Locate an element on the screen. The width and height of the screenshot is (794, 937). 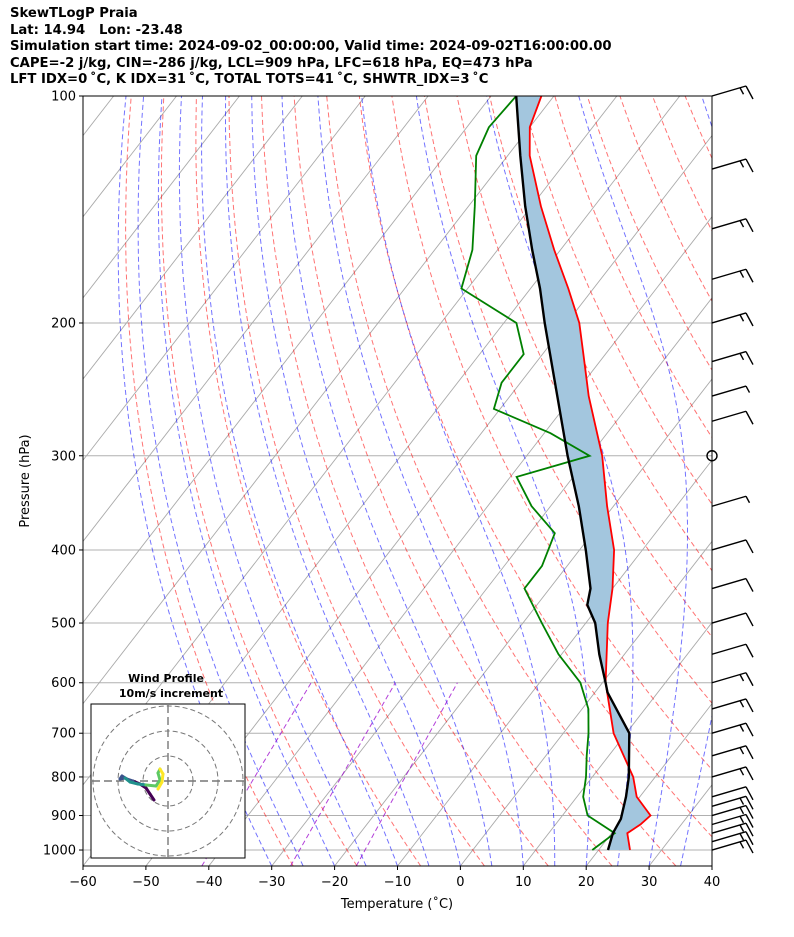
x-tick-label: −30 is located at coordinates (271, 882).